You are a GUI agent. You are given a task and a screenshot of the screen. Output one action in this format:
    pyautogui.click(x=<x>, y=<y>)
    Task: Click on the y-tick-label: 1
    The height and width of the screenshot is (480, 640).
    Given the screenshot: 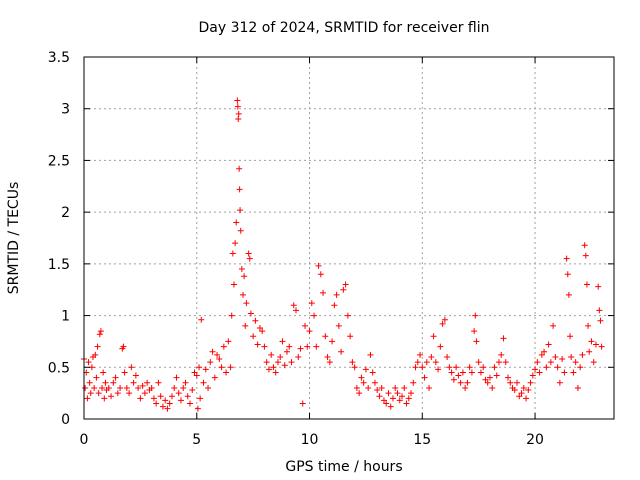 What is the action you would take?
    pyautogui.click(x=65, y=317)
    